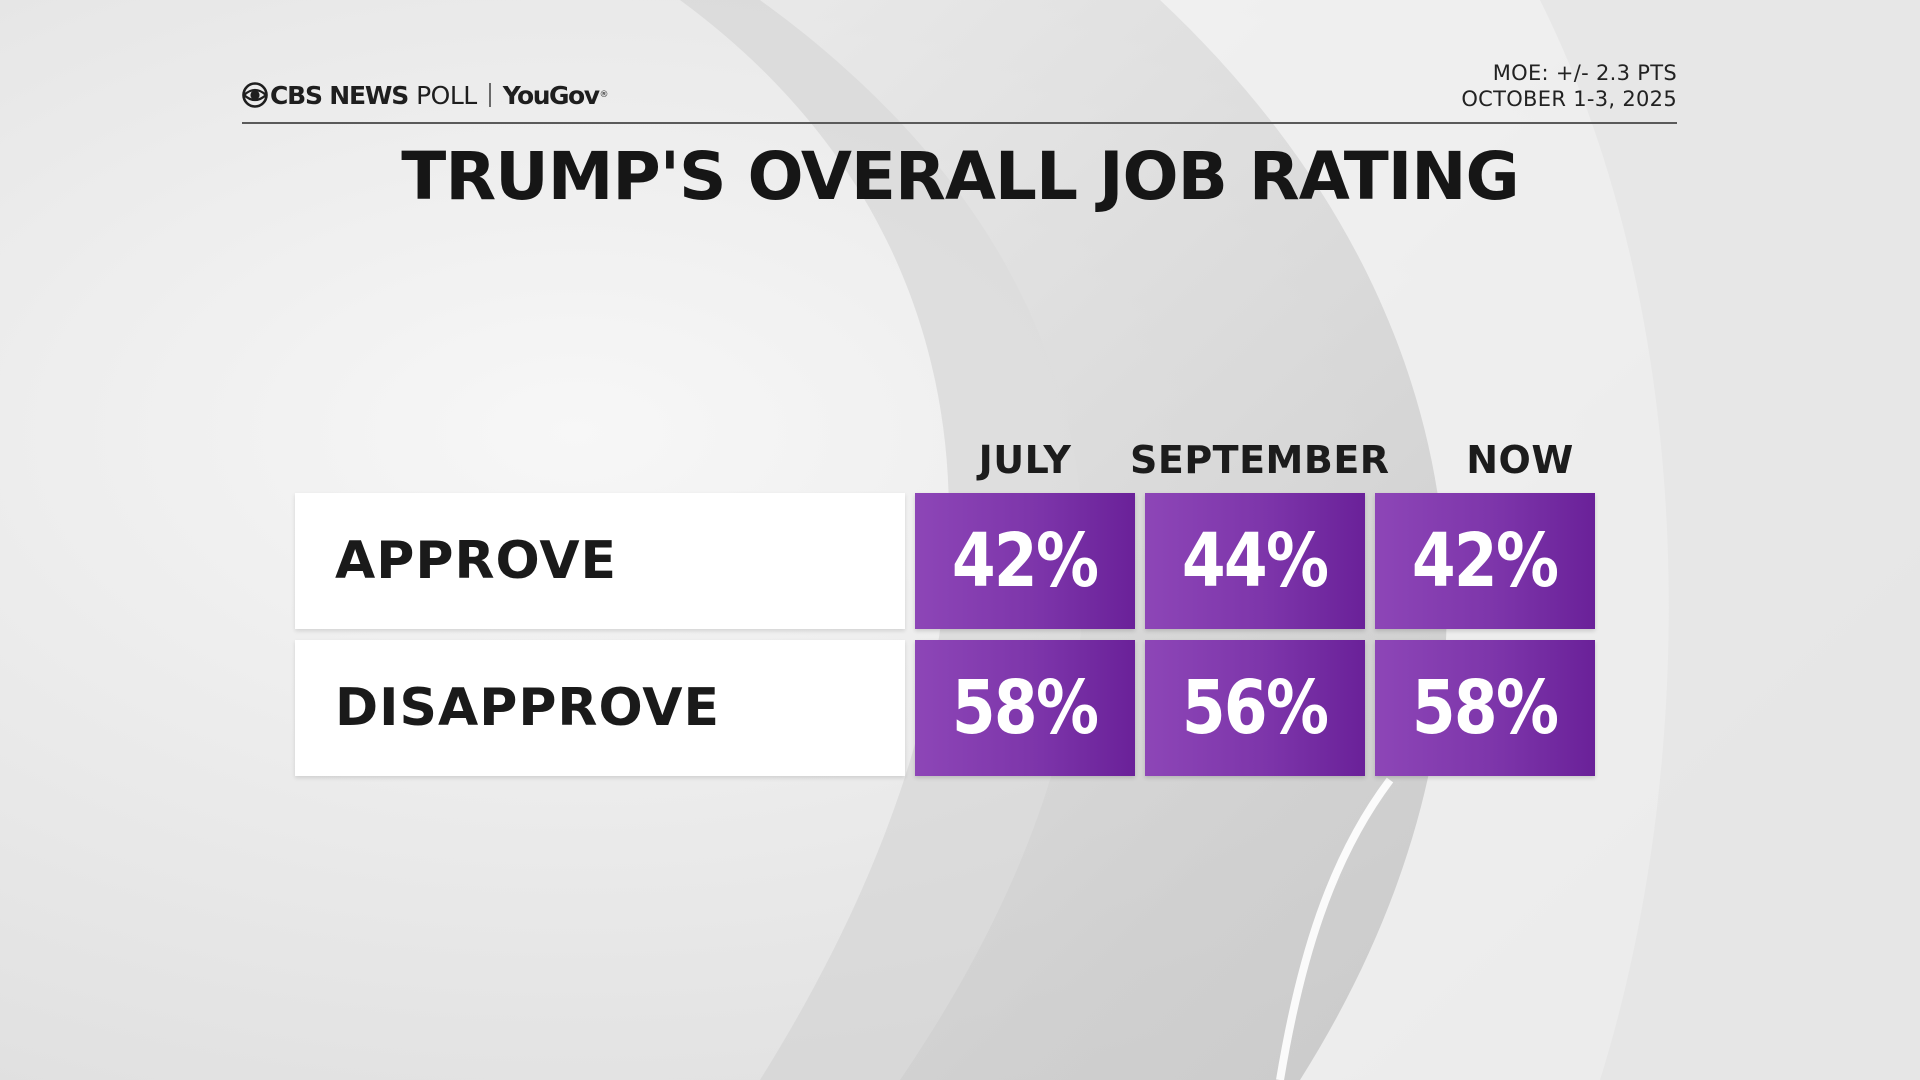  I want to click on header-divider, so click(959, 123).